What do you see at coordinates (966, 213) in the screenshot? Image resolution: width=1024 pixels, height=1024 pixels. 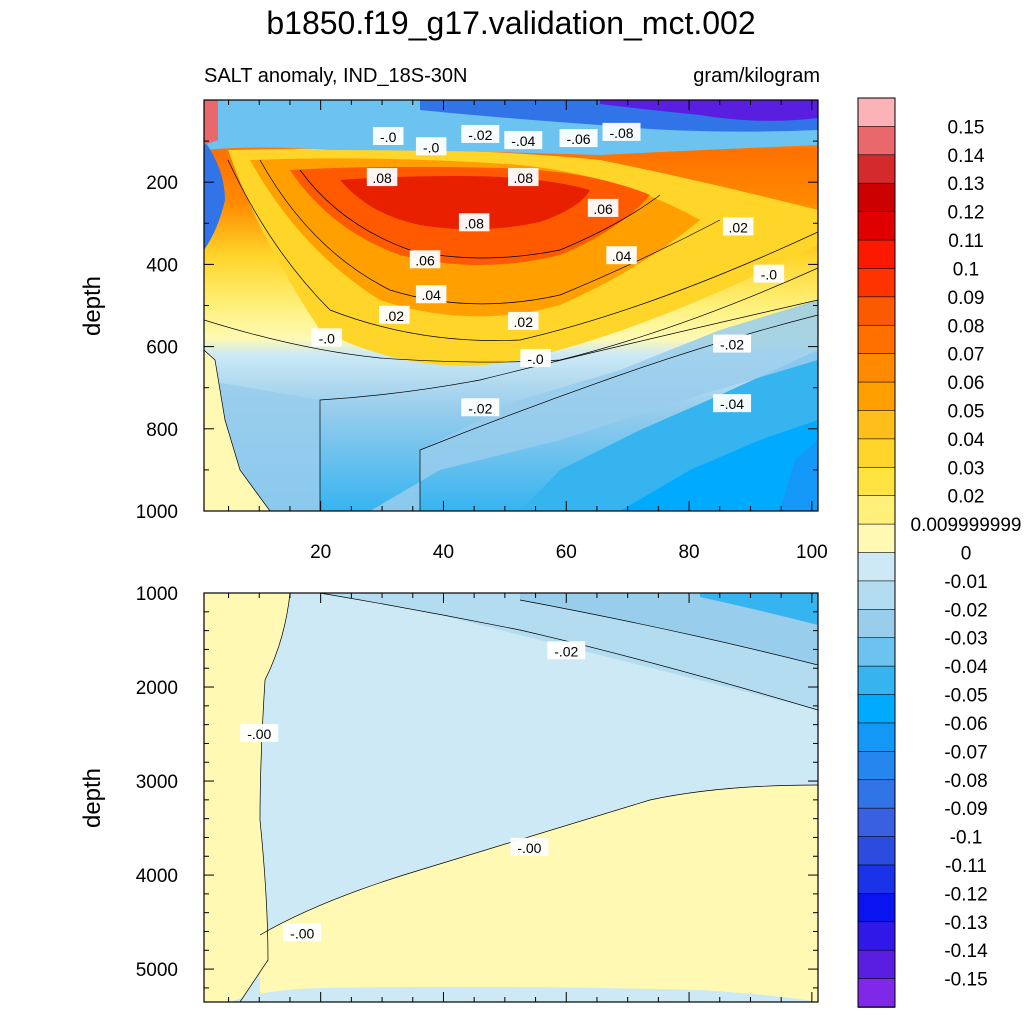 I see `colorbar-label: 0.12` at bounding box center [966, 213].